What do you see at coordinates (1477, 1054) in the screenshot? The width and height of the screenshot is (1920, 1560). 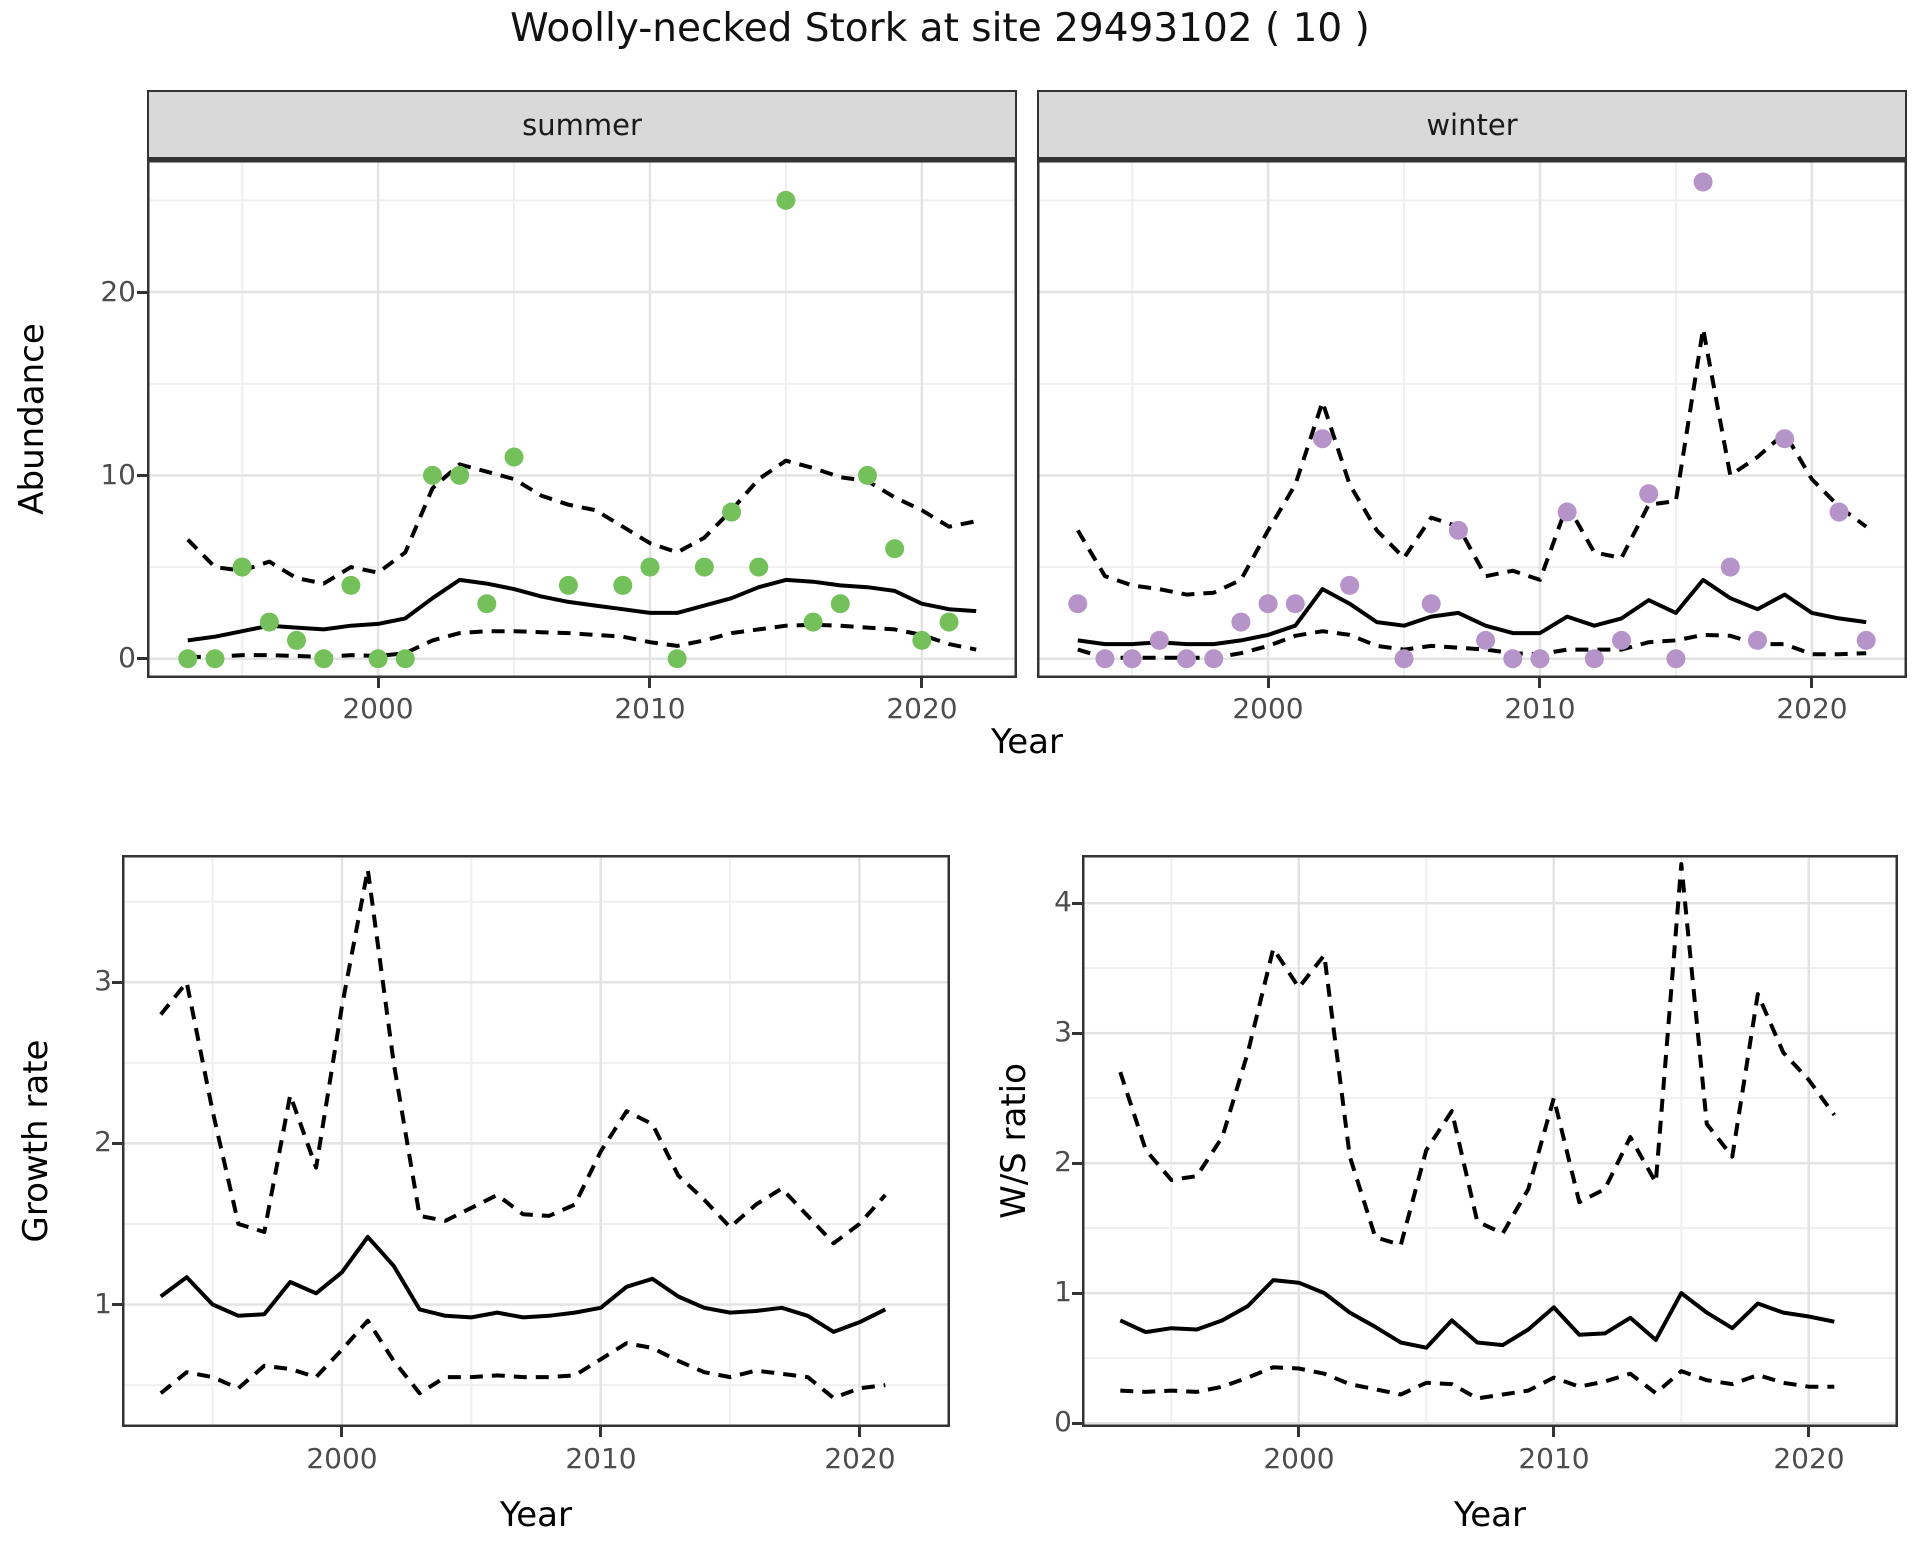 I see `ws-ratio-ci_upper-line` at bounding box center [1477, 1054].